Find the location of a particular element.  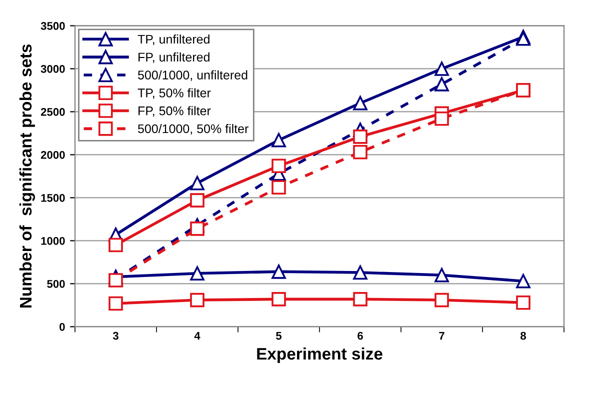

y-tick-label: 2000 is located at coordinates (52, 154).